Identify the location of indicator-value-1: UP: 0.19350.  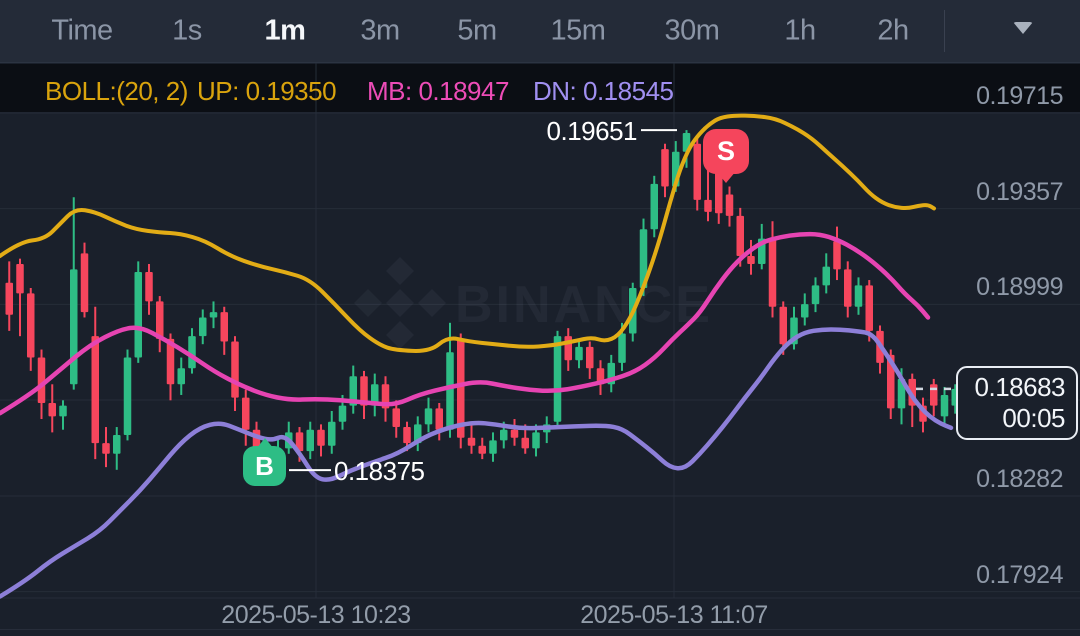
(267, 91).